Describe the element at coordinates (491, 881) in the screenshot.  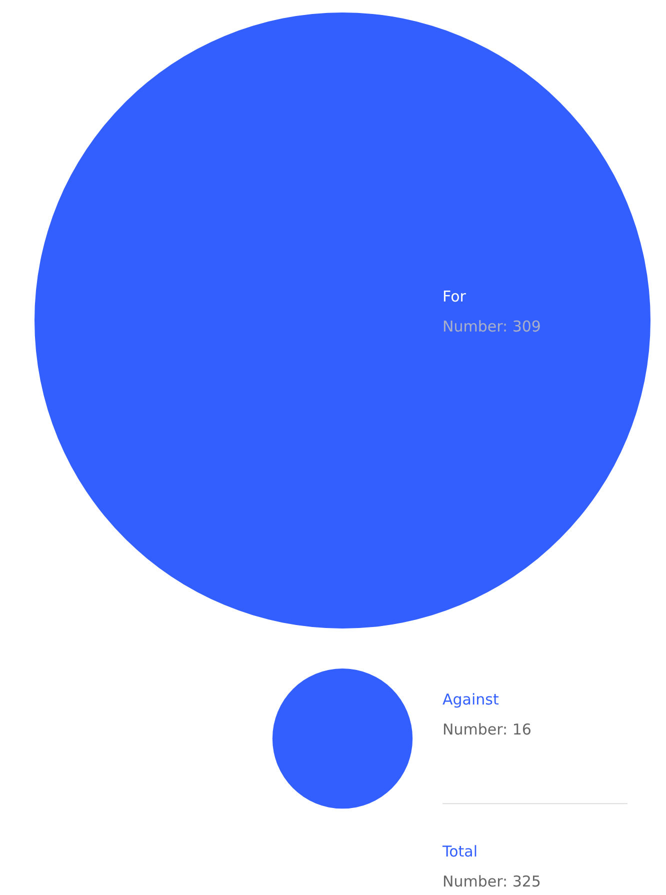
I see `text: Number: 325` at that location.